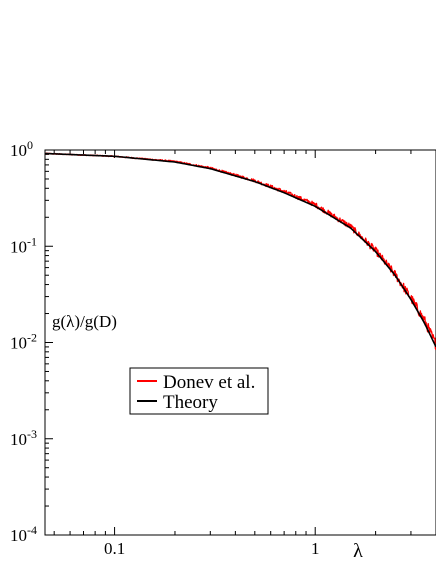 Image resolution: width=436 pixels, height=564 pixels. Describe the element at coordinates (84, 321) in the screenshot. I see `y-axis-label: g(λ)/g(D)` at that location.